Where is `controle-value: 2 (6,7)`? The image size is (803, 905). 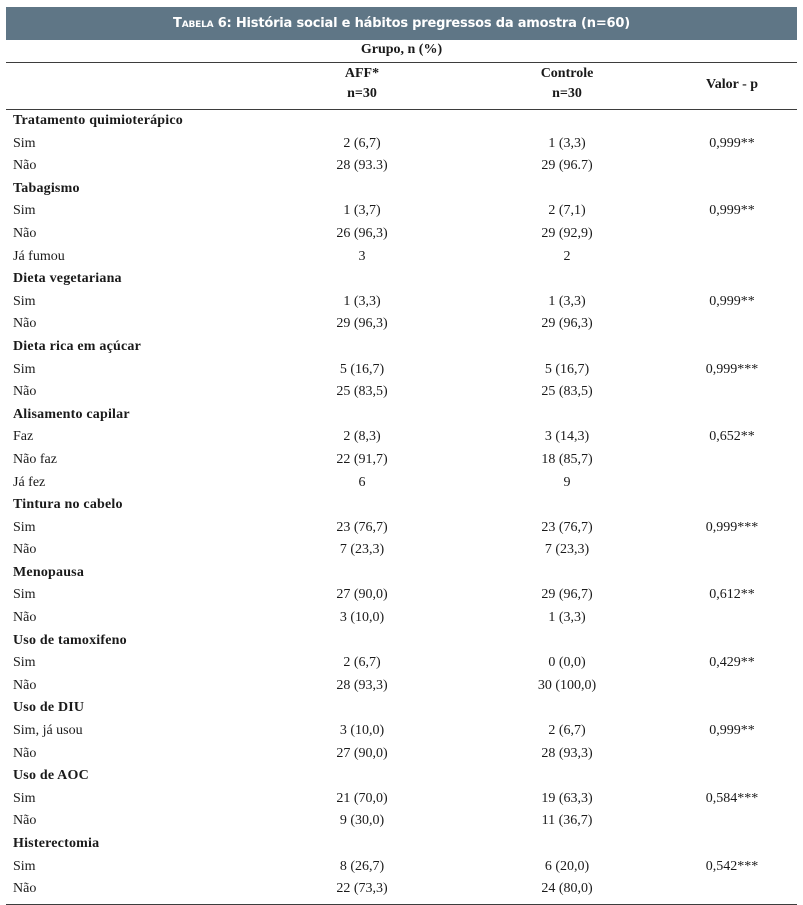
controle-value: 2 (6,7) is located at coordinates (567, 731).